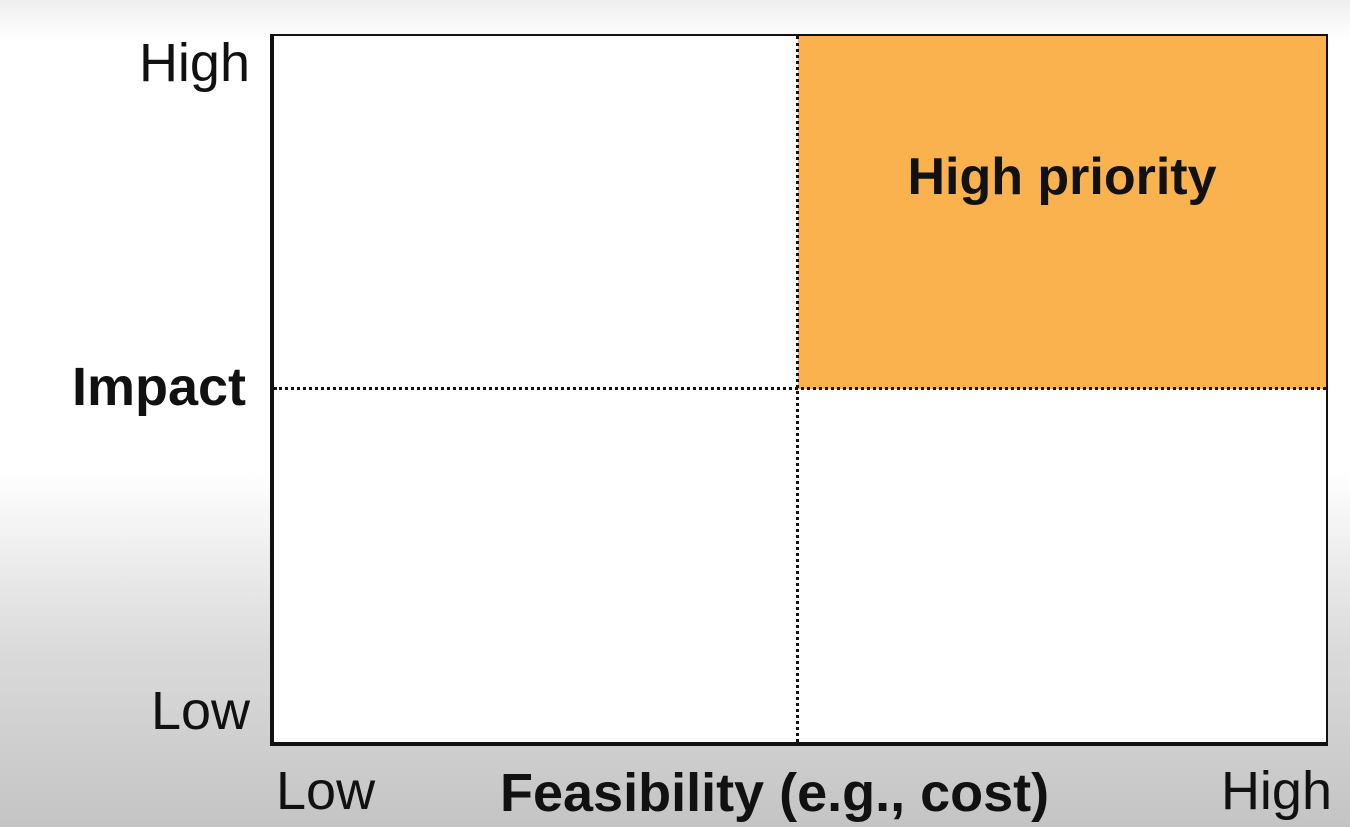 Image resolution: width=1350 pixels, height=827 pixels. I want to click on x-axis-title: Feasibility (e.g., cost), so click(775, 793).